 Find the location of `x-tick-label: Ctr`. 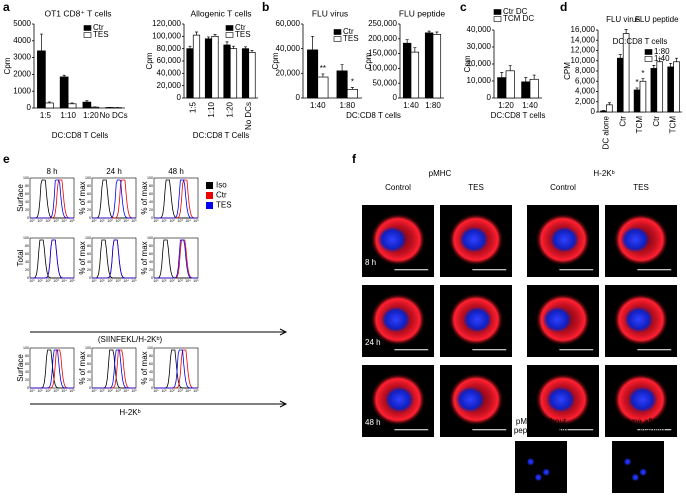

x-tick-label: Ctr is located at coordinates (622, 121).